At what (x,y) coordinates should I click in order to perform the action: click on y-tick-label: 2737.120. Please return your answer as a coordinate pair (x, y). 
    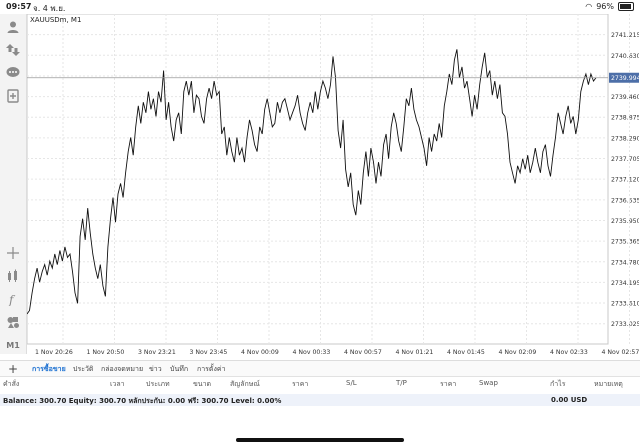
    Looking at the image, I should click on (625, 180).